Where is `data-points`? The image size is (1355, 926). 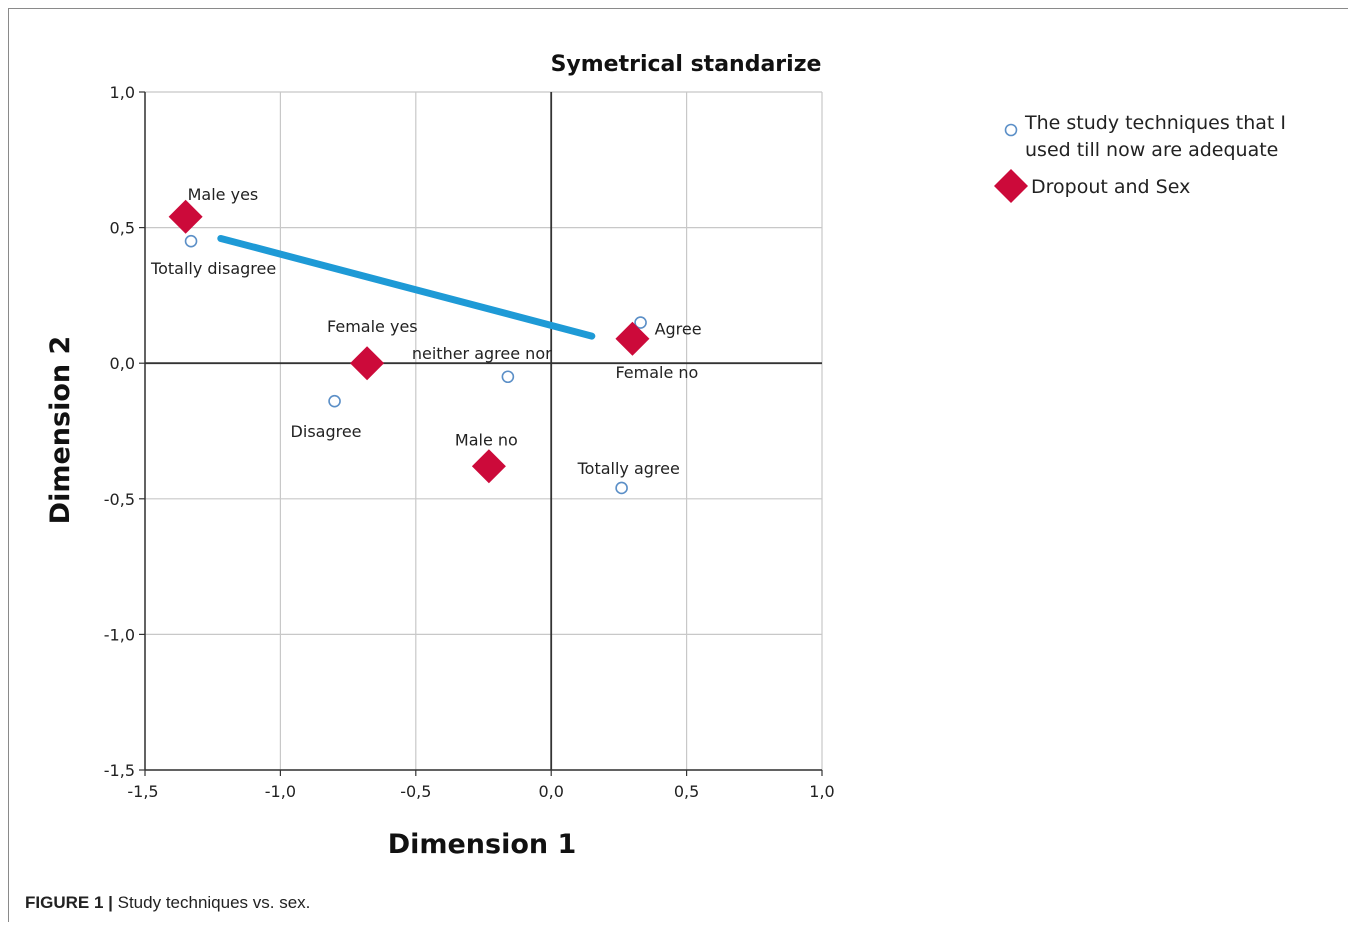
data-points is located at coordinates (409, 347).